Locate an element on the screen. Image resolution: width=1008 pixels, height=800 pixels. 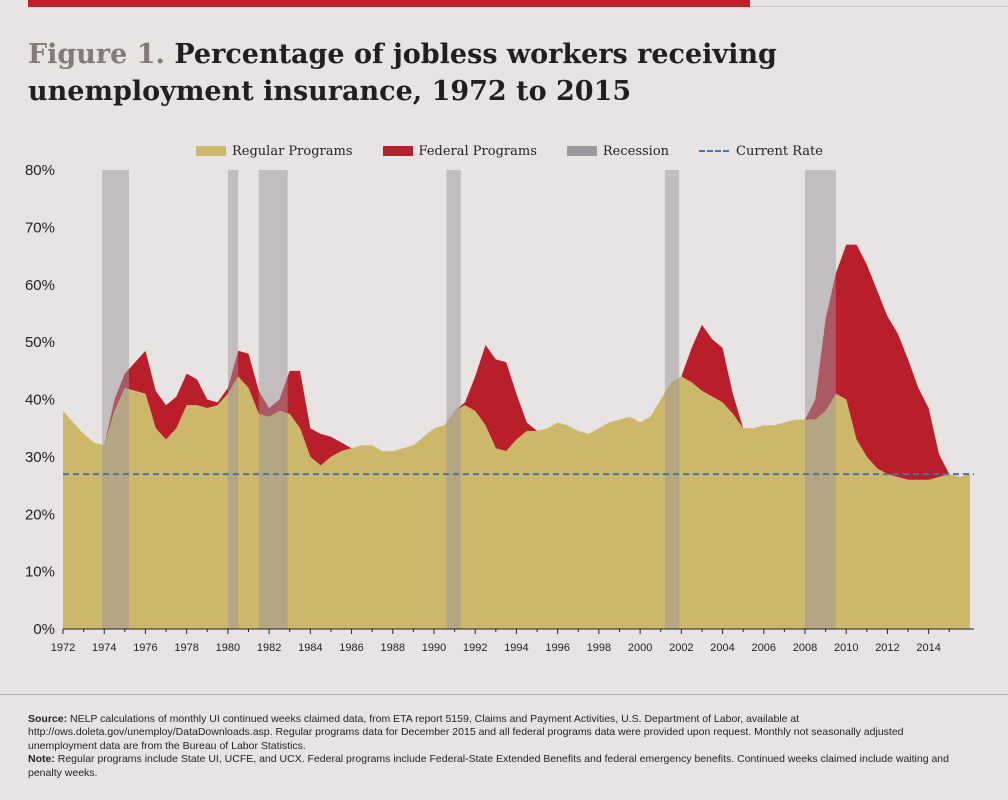
y-tick-label: 60% is located at coordinates (40, 285).